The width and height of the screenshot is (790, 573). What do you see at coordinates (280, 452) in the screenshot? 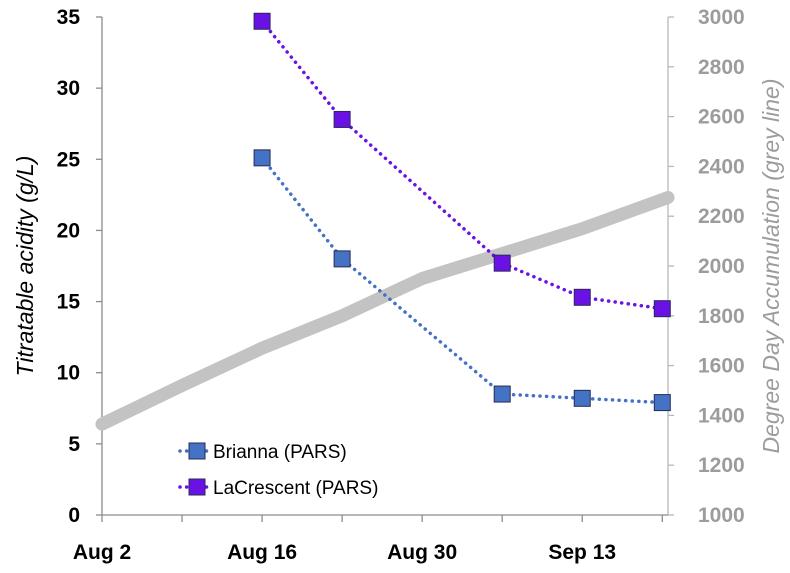
I see `legend-brianna-label: Brianna (PARS)` at bounding box center [280, 452].